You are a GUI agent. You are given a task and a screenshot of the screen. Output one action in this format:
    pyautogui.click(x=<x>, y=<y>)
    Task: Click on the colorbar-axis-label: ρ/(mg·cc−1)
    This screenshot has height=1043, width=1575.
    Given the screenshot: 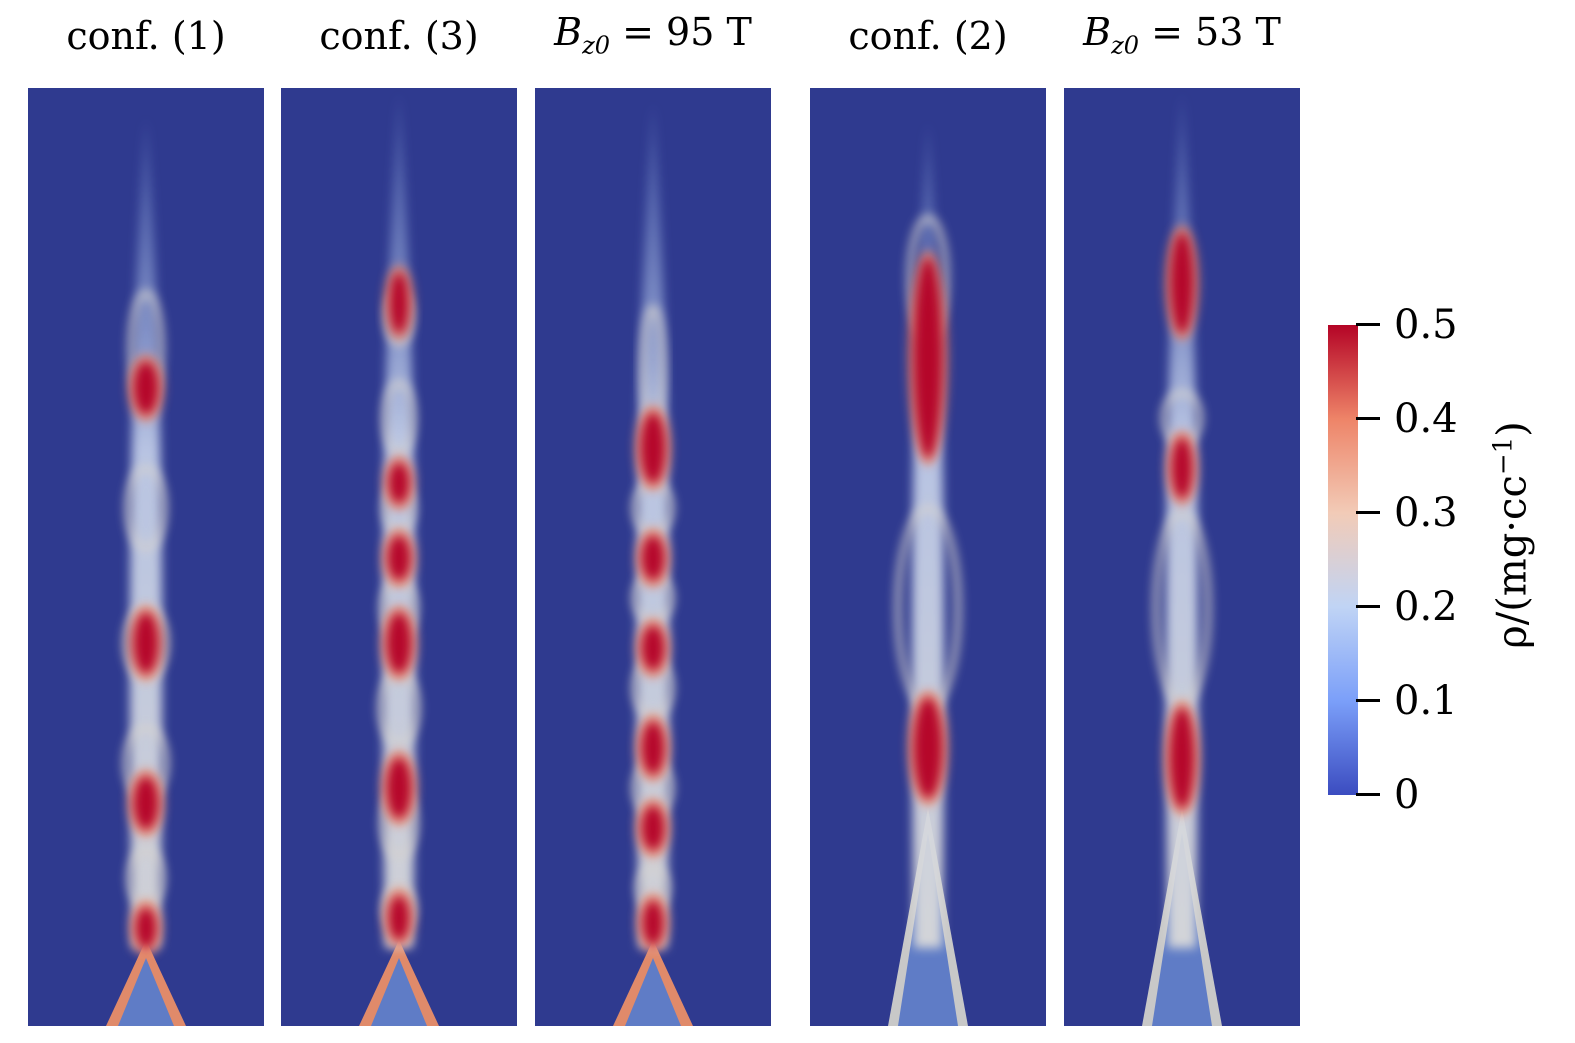 What is the action you would take?
    pyautogui.click(x=1512, y=535)
    